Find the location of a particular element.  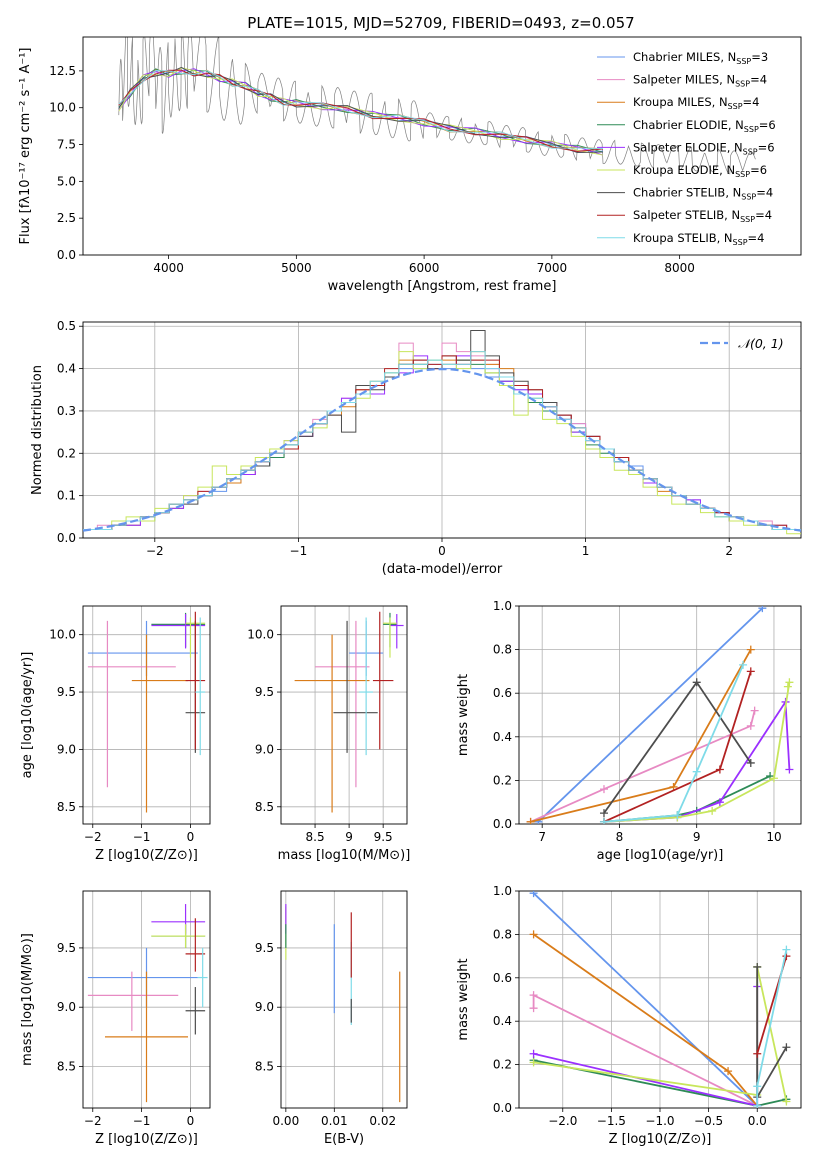

legend-label-main: Chabrier MILES, N is located at coordinates (684, 57).